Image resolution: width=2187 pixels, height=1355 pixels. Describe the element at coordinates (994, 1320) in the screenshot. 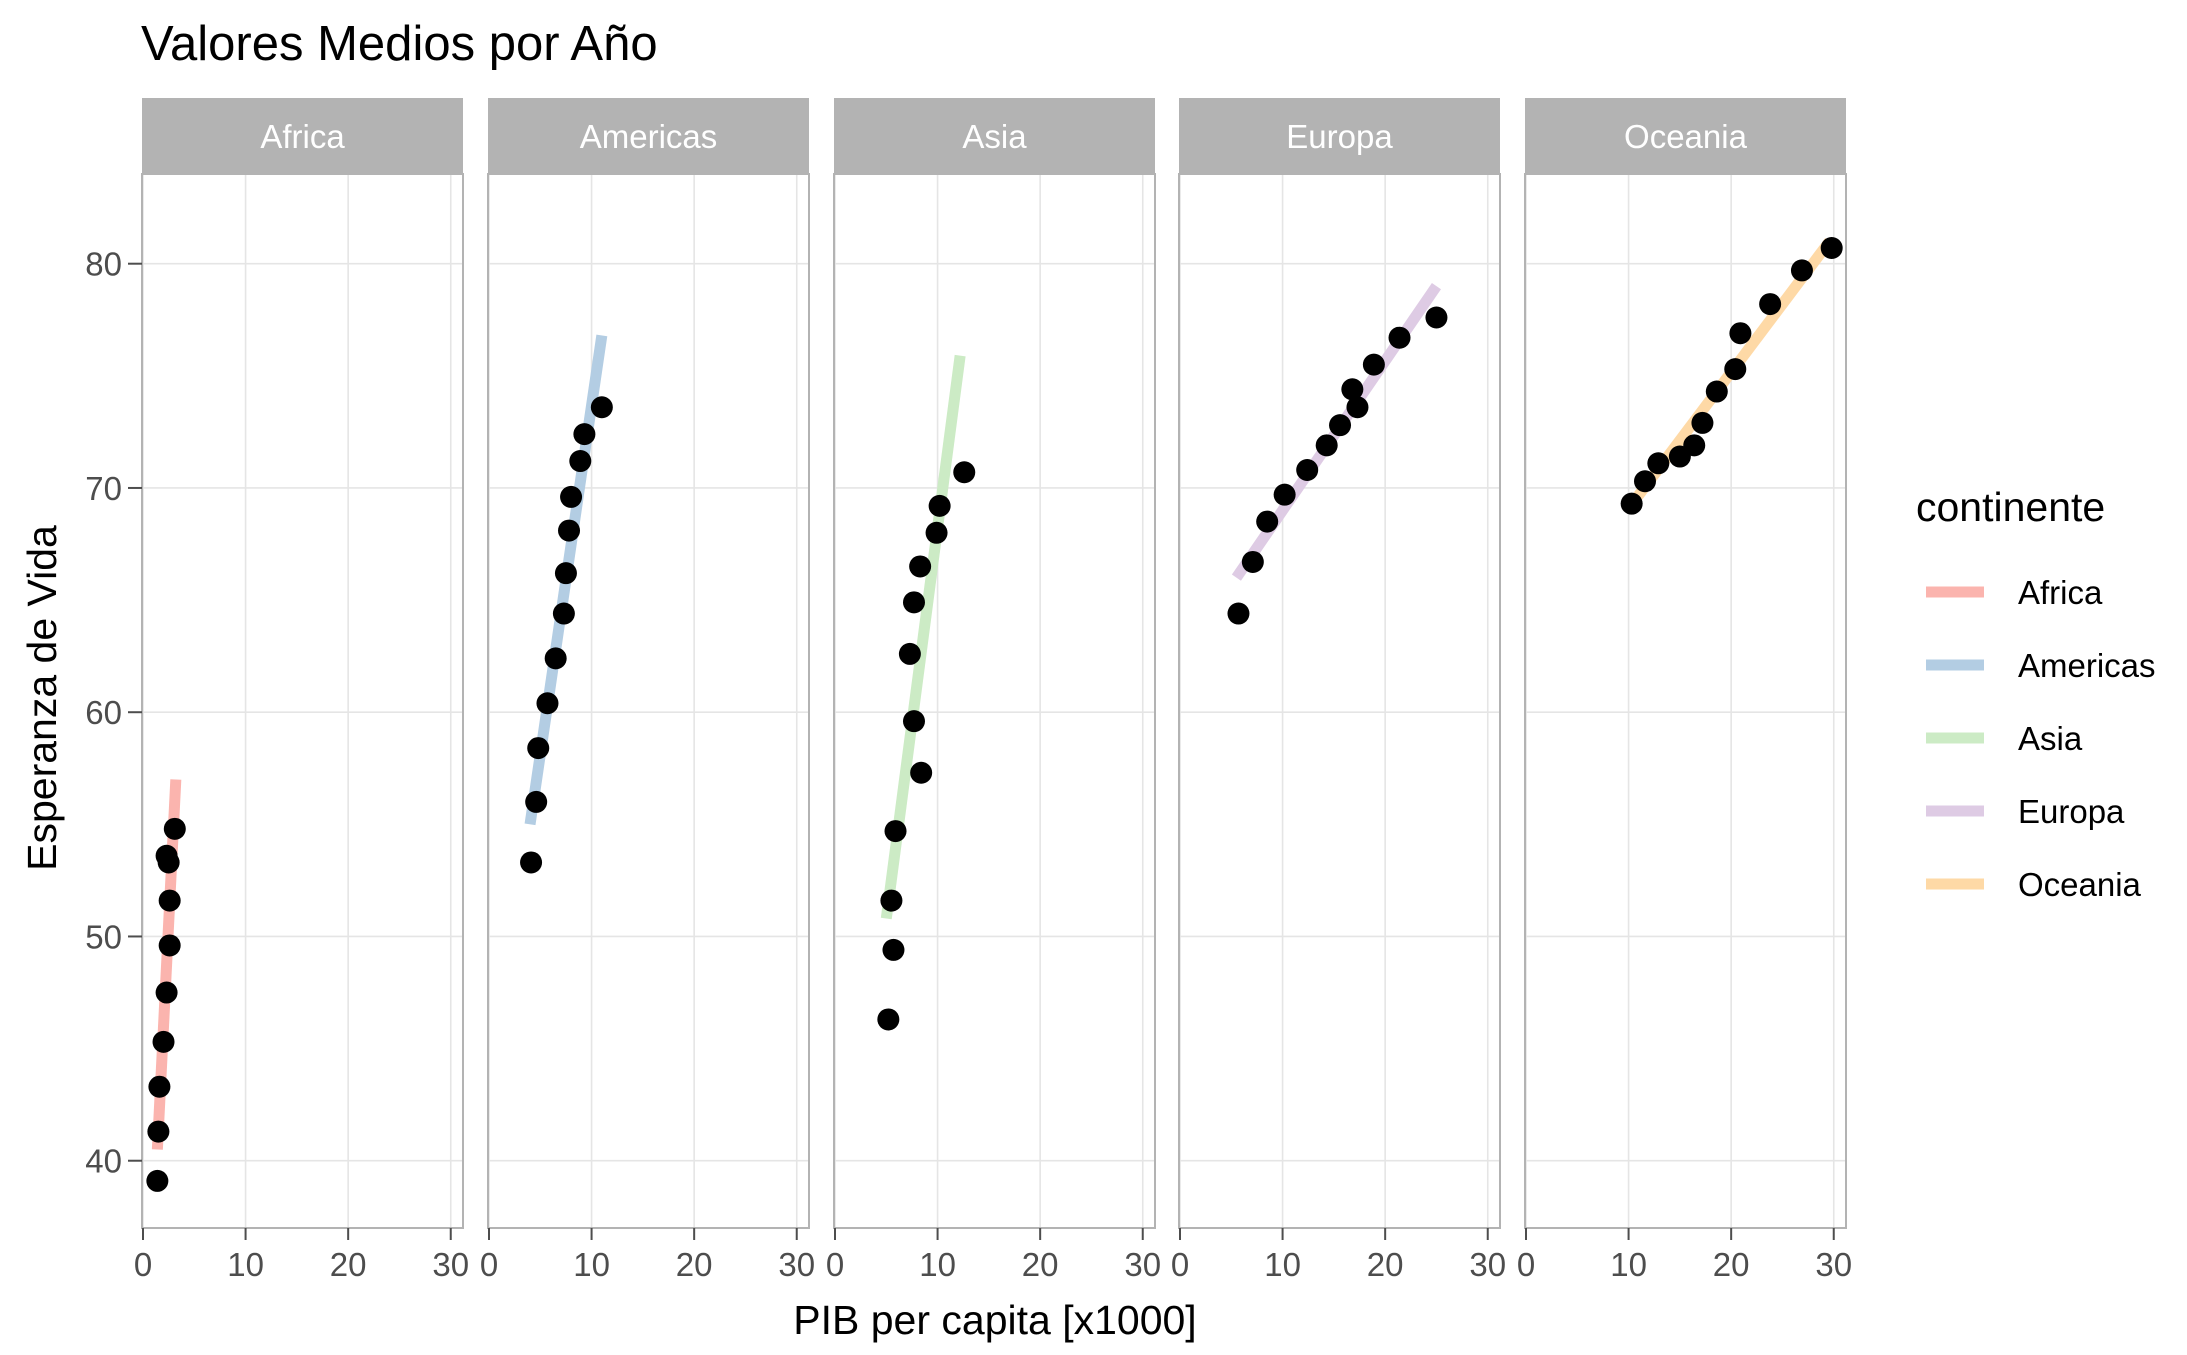

I see `x-axis-label: PIB per capita [x1000]` at that location.